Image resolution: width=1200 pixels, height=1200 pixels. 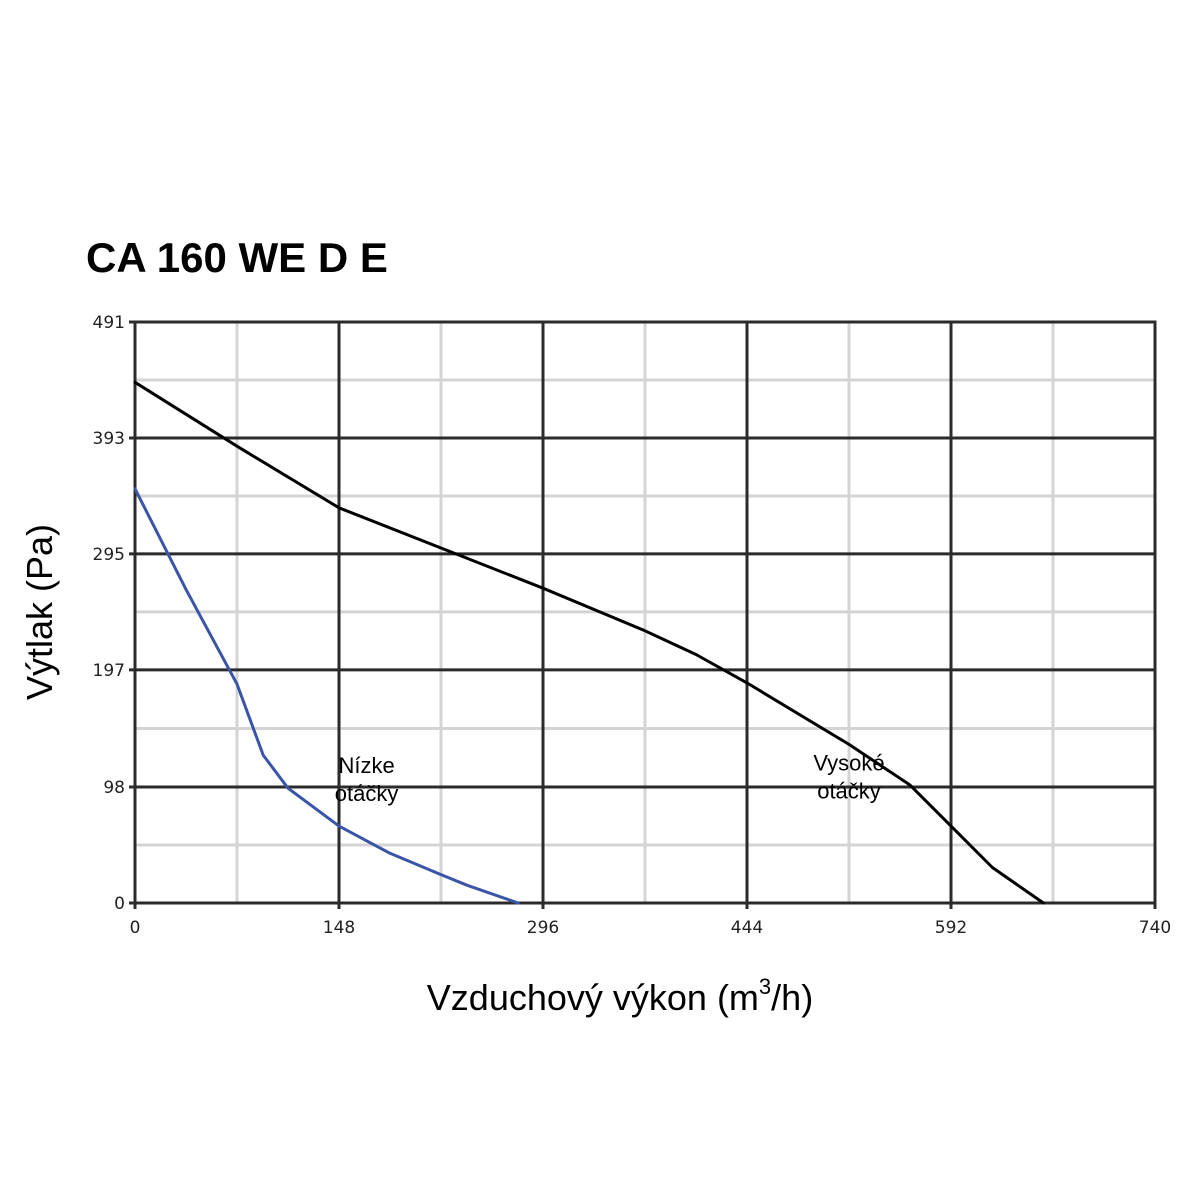 What do you see at coordinates (109, 671) in the screenshot?
I see `y-tick-label: 197` at bounding box center [109, 671].